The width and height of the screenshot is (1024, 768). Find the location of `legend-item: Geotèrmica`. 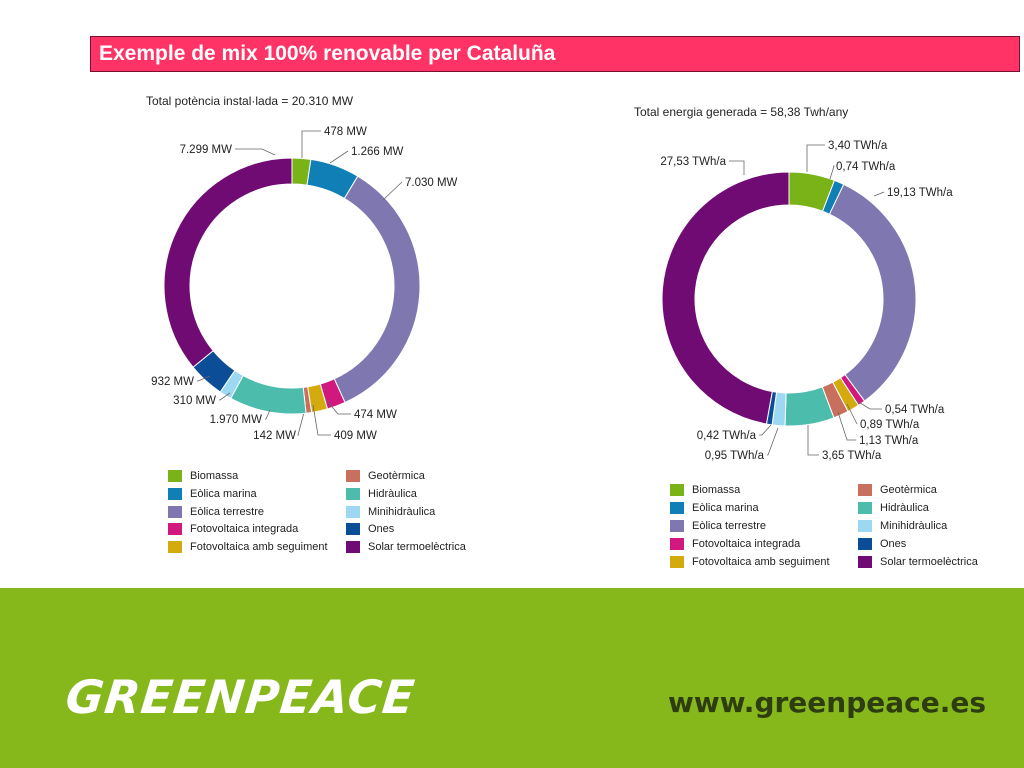

legend-item: Geotèrmica is located at coordinates (897, 490).